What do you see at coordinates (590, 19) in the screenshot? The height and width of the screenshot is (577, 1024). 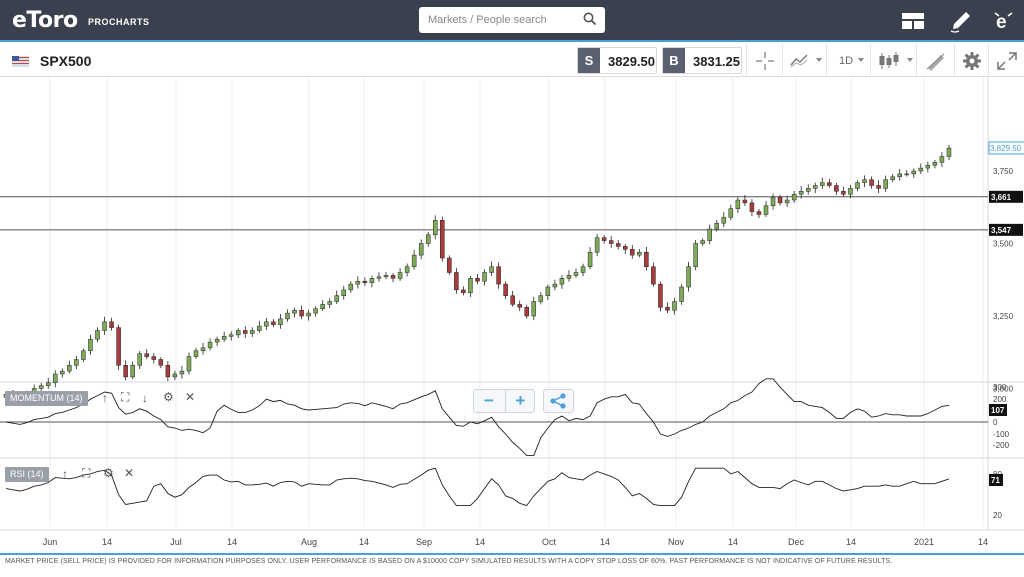 I see `search-icon` at bounding box center [590, 19].